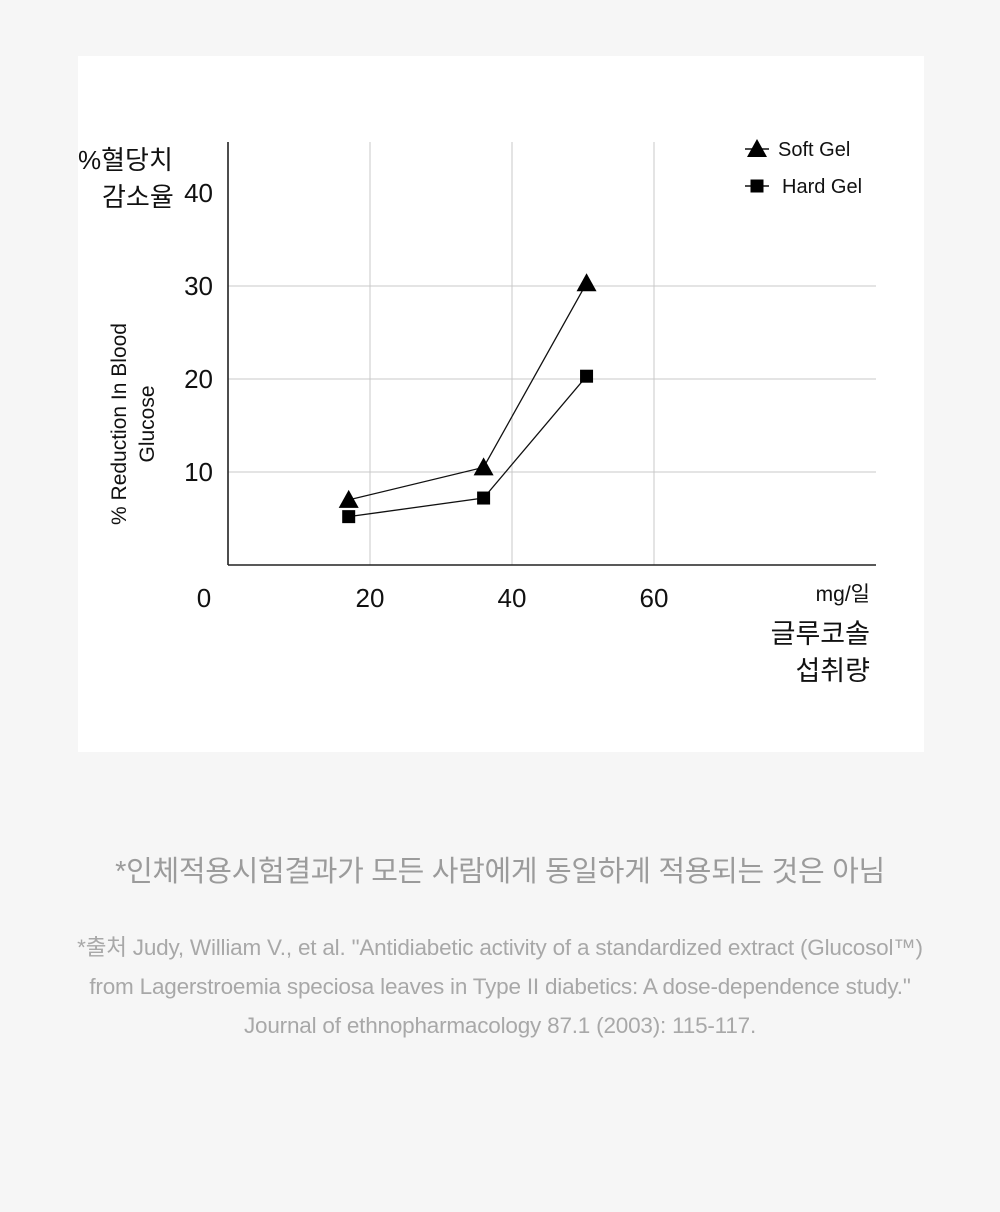 Image resolution: width=1000 pixels, height=1212 pixels. What do you see at coordinates (654, 598) in the screenshot?
I see `x-tick-label: 60` at bounding box center [654, 598].